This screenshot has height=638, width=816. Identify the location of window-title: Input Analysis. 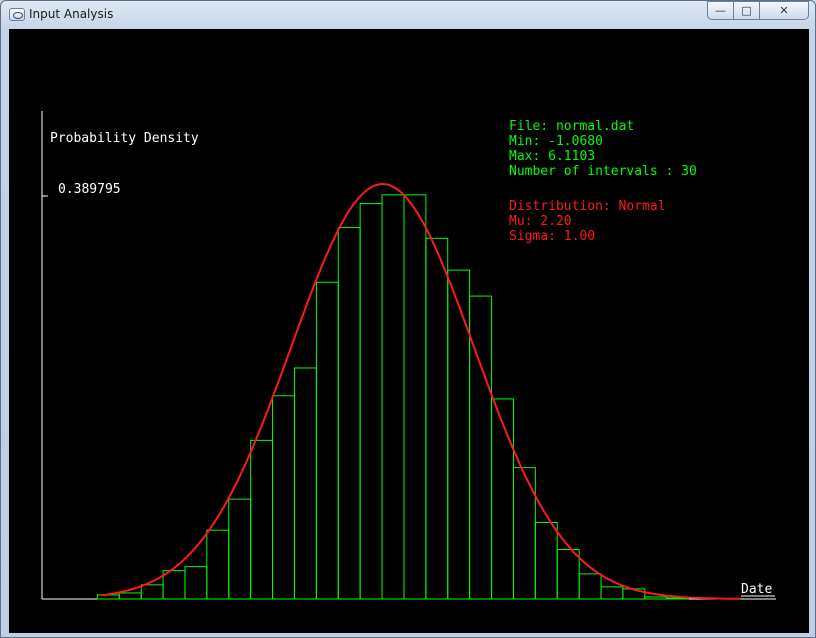
(71, 14).